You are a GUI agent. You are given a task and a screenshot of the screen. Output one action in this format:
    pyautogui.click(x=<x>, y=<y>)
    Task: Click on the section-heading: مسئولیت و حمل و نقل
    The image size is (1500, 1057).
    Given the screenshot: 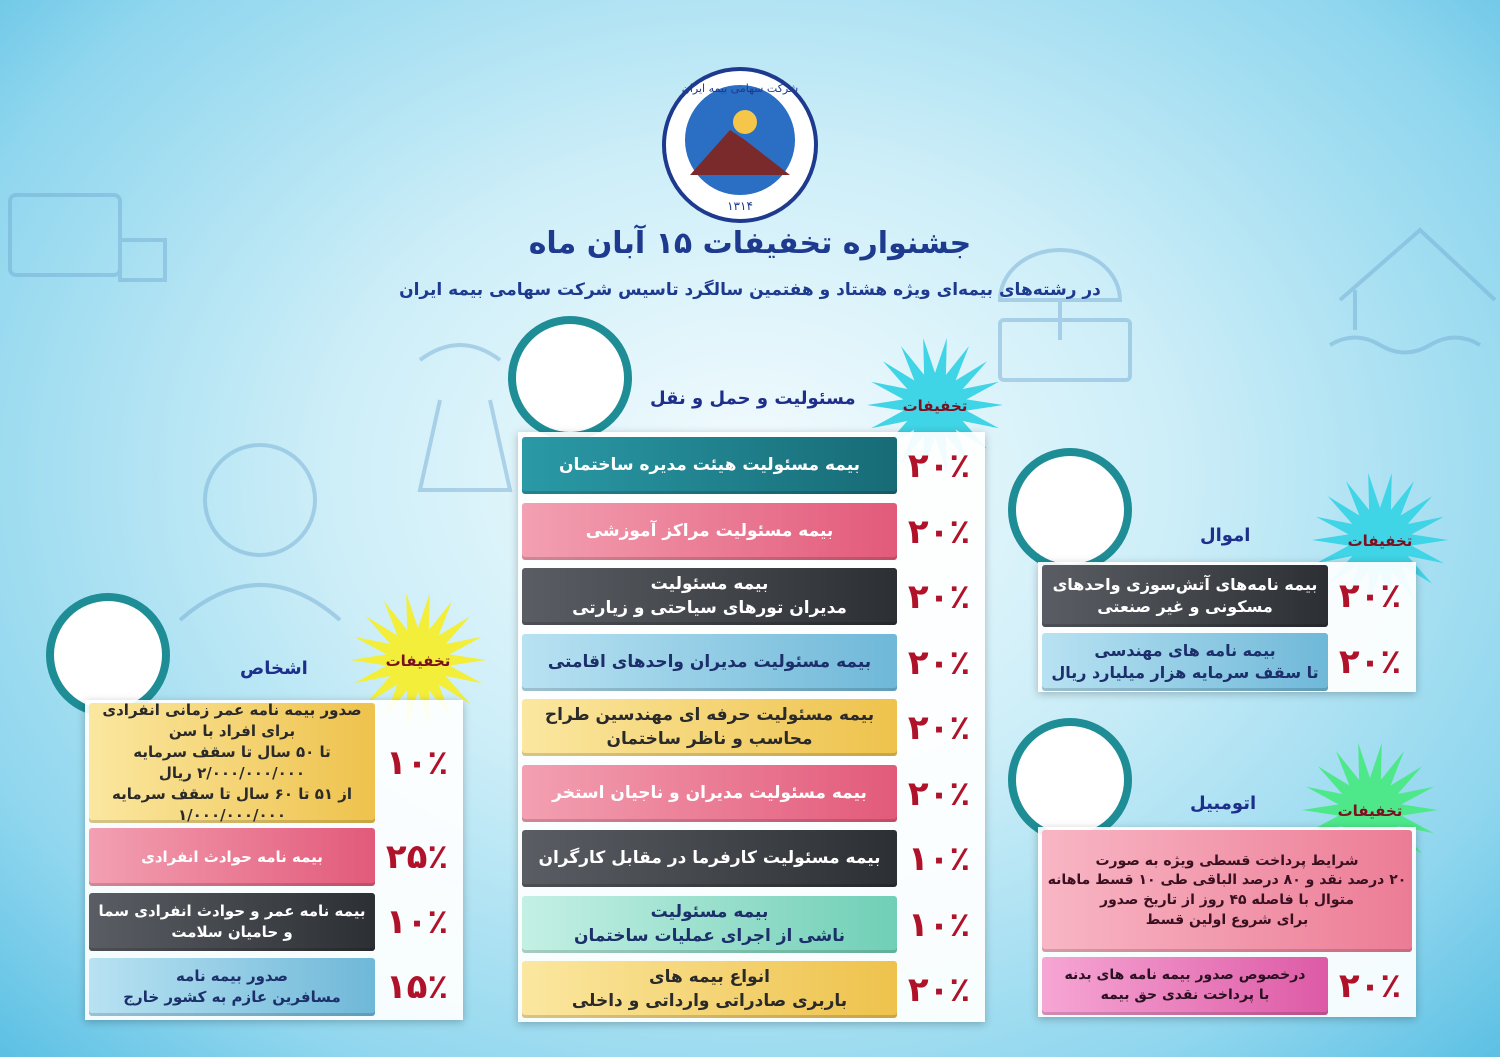 What is the action you would take?
    pyautogui.click(x=753, y=398)
    